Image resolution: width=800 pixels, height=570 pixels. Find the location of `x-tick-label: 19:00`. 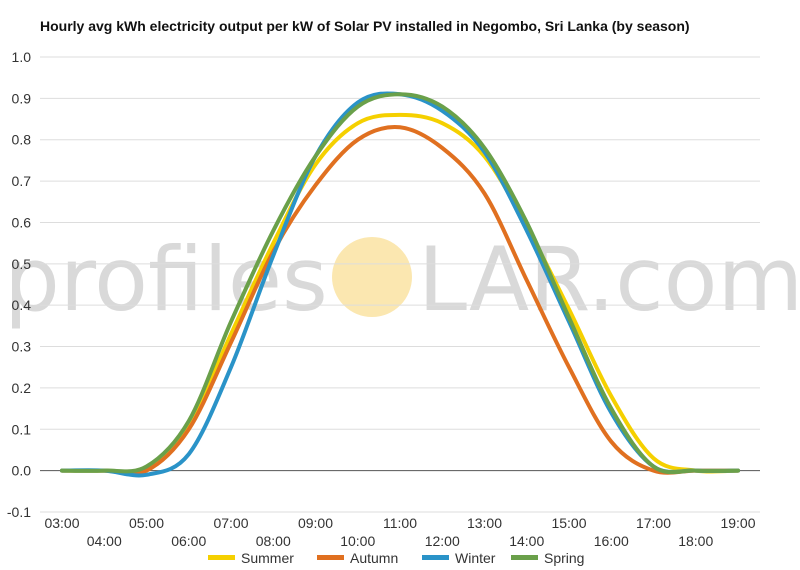

x-tick-label: 19:00 is located at coordinates (737, 523).